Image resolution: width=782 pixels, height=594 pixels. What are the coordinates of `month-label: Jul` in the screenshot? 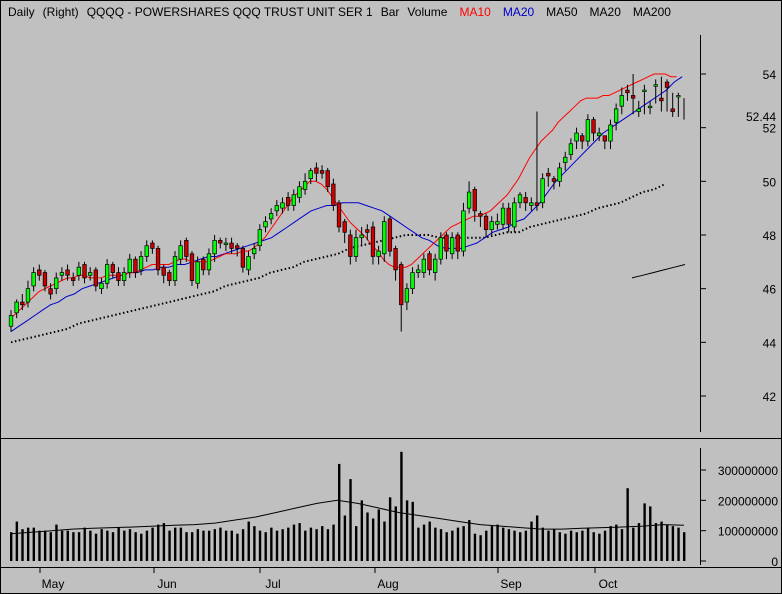 It's located at (272, 584).